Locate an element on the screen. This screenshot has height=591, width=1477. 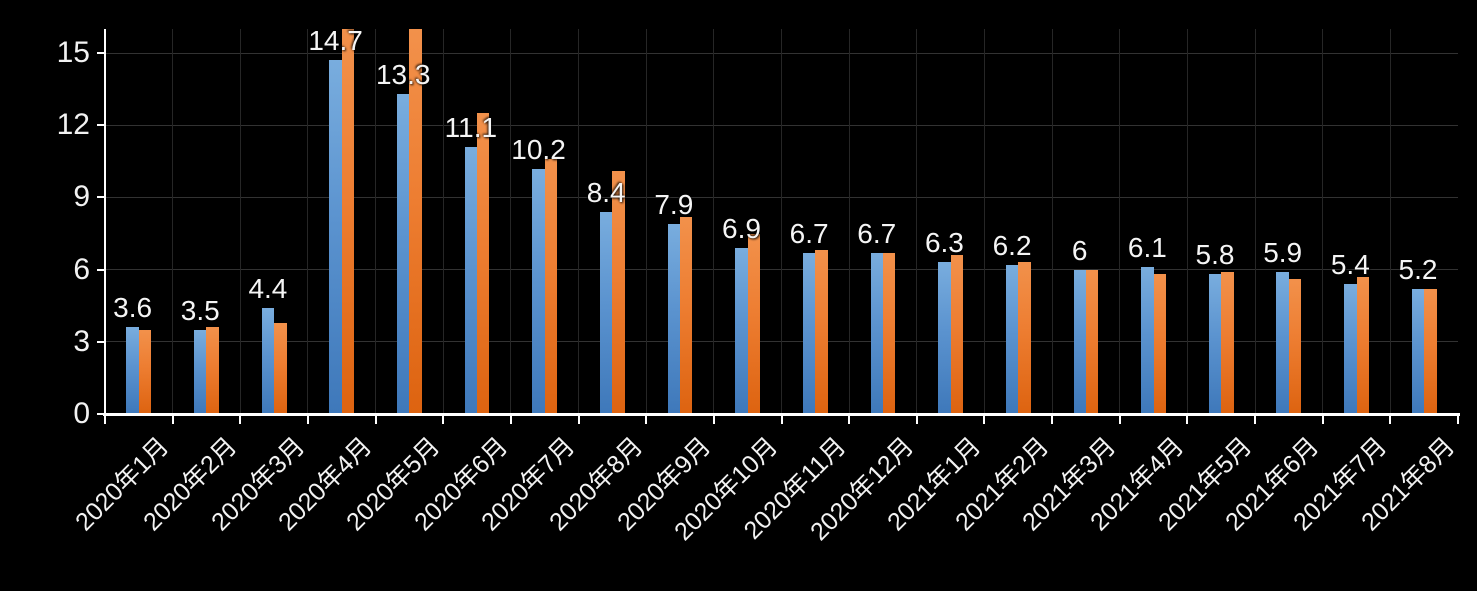
bar-value-label: 6.9 is located at coordinates (741, 228).